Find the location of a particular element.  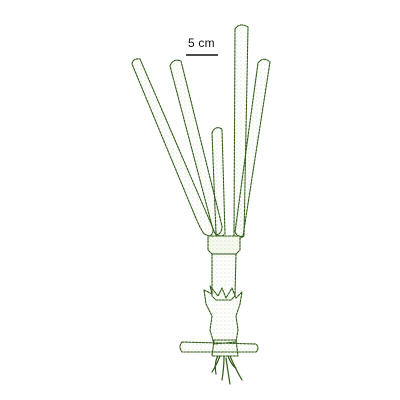

rhizome-node is located at coordinates (225, 348).